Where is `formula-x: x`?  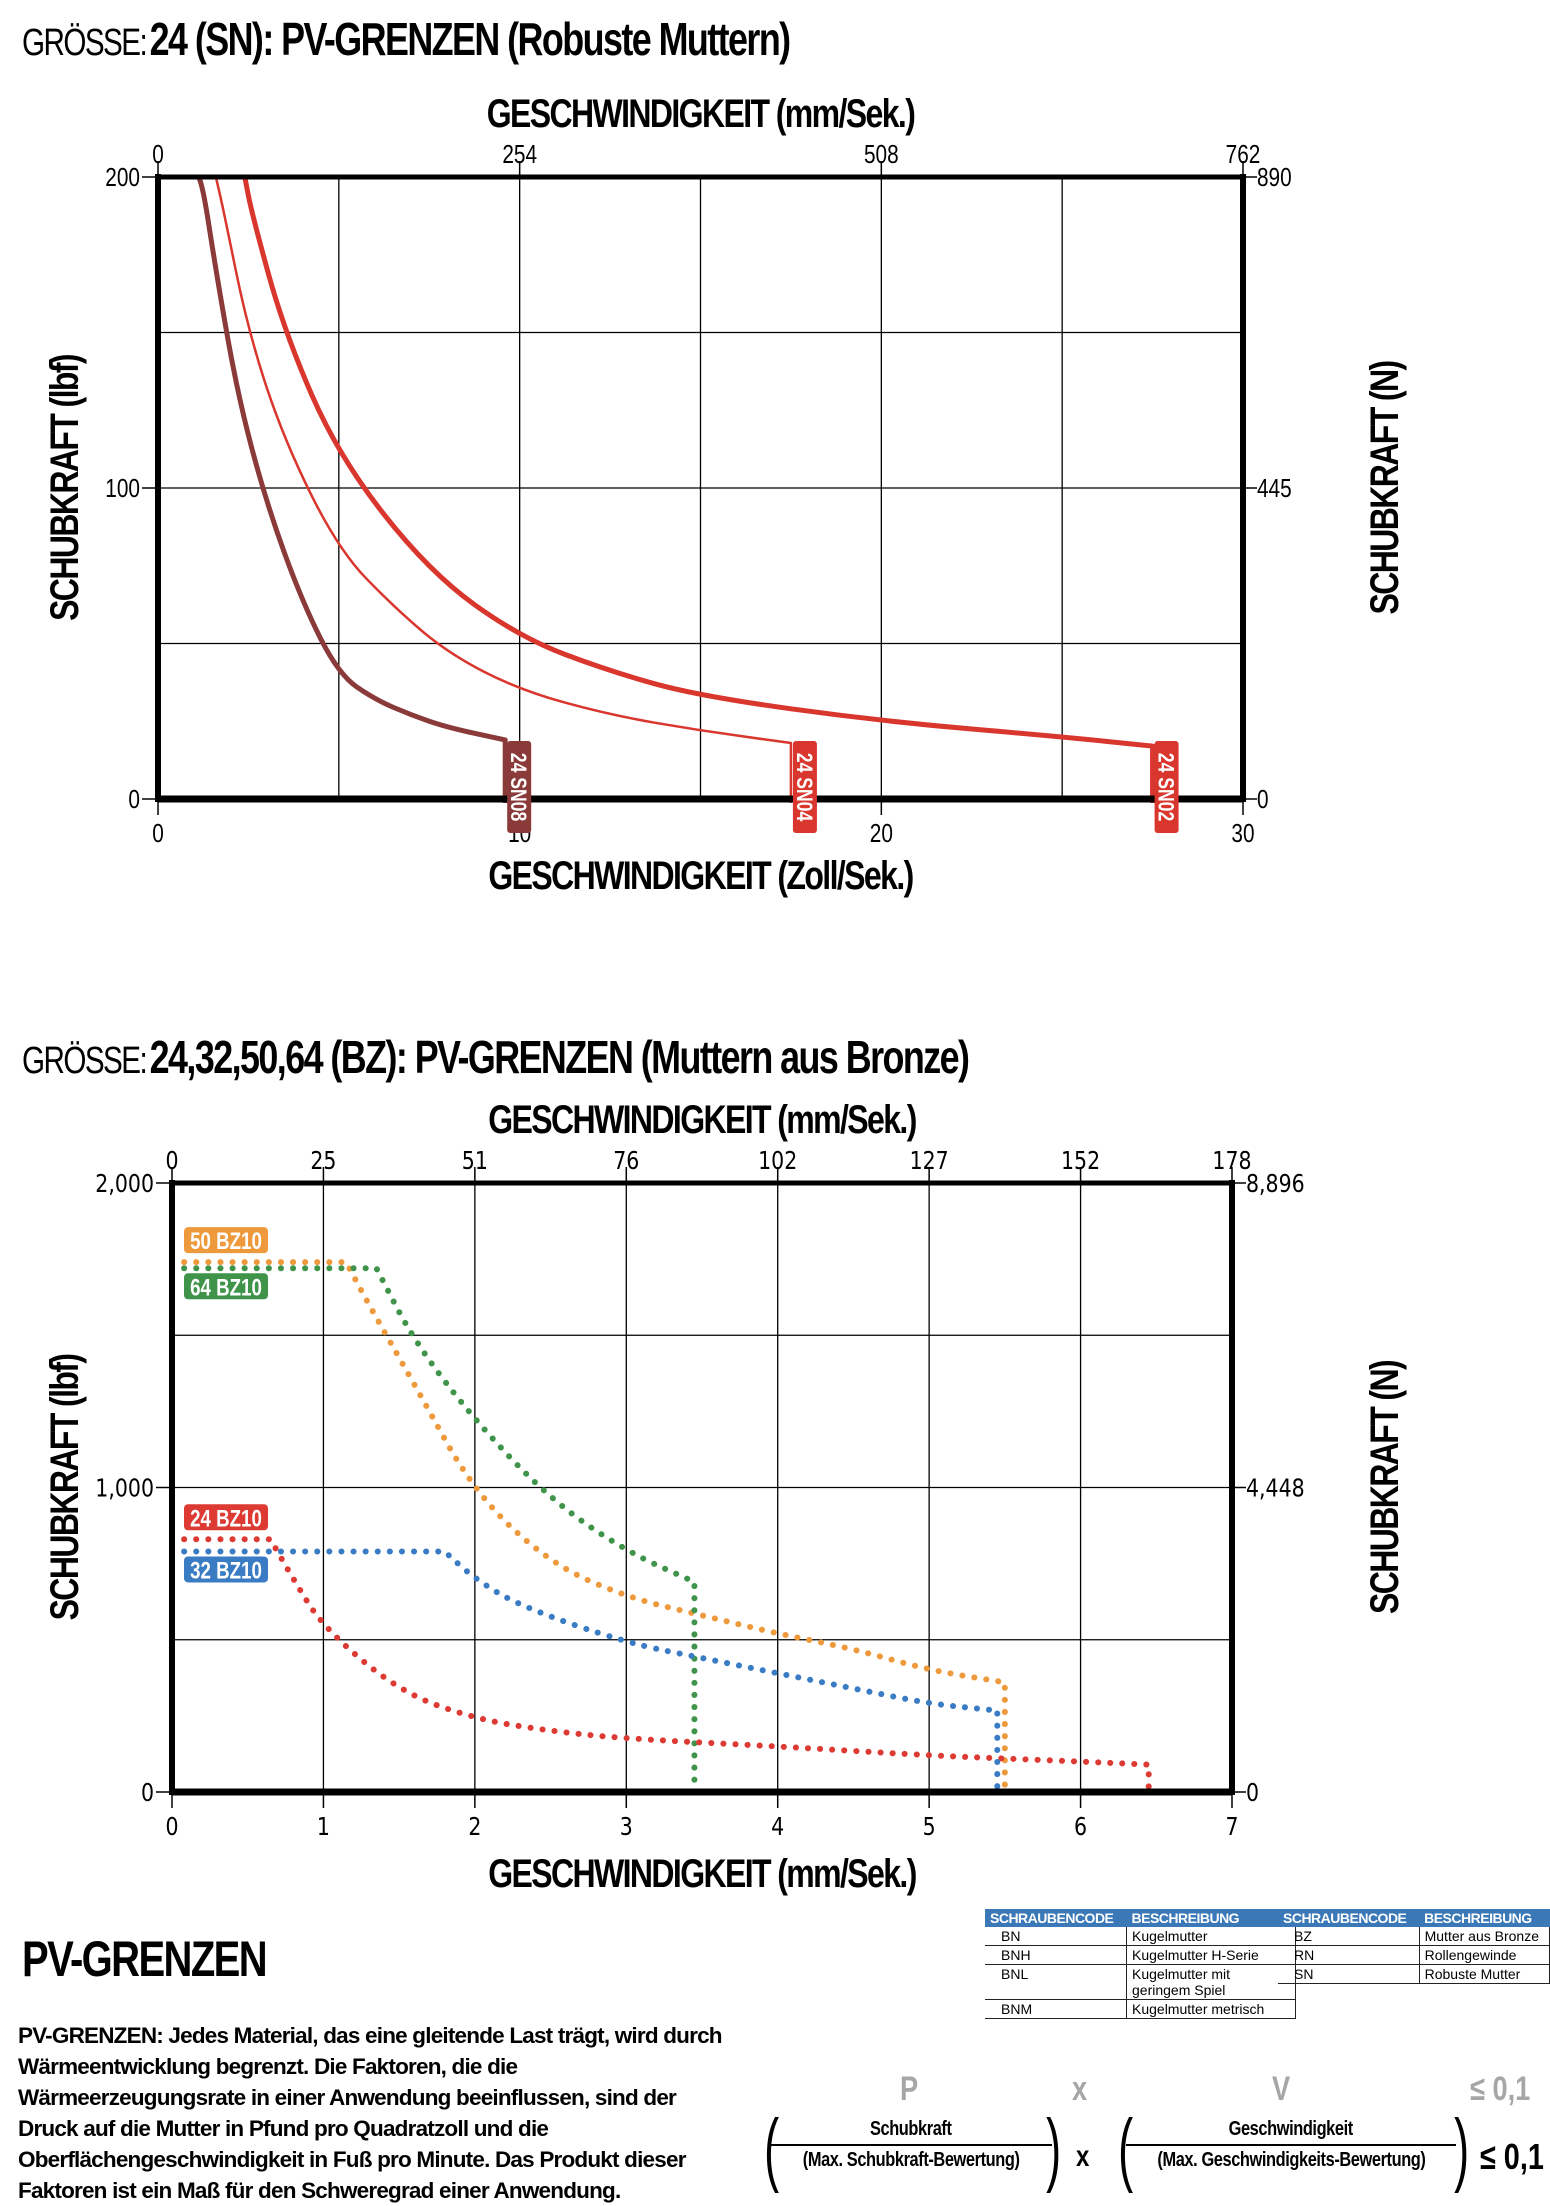 formula-x: x is located at coordinates (1080, 2089).